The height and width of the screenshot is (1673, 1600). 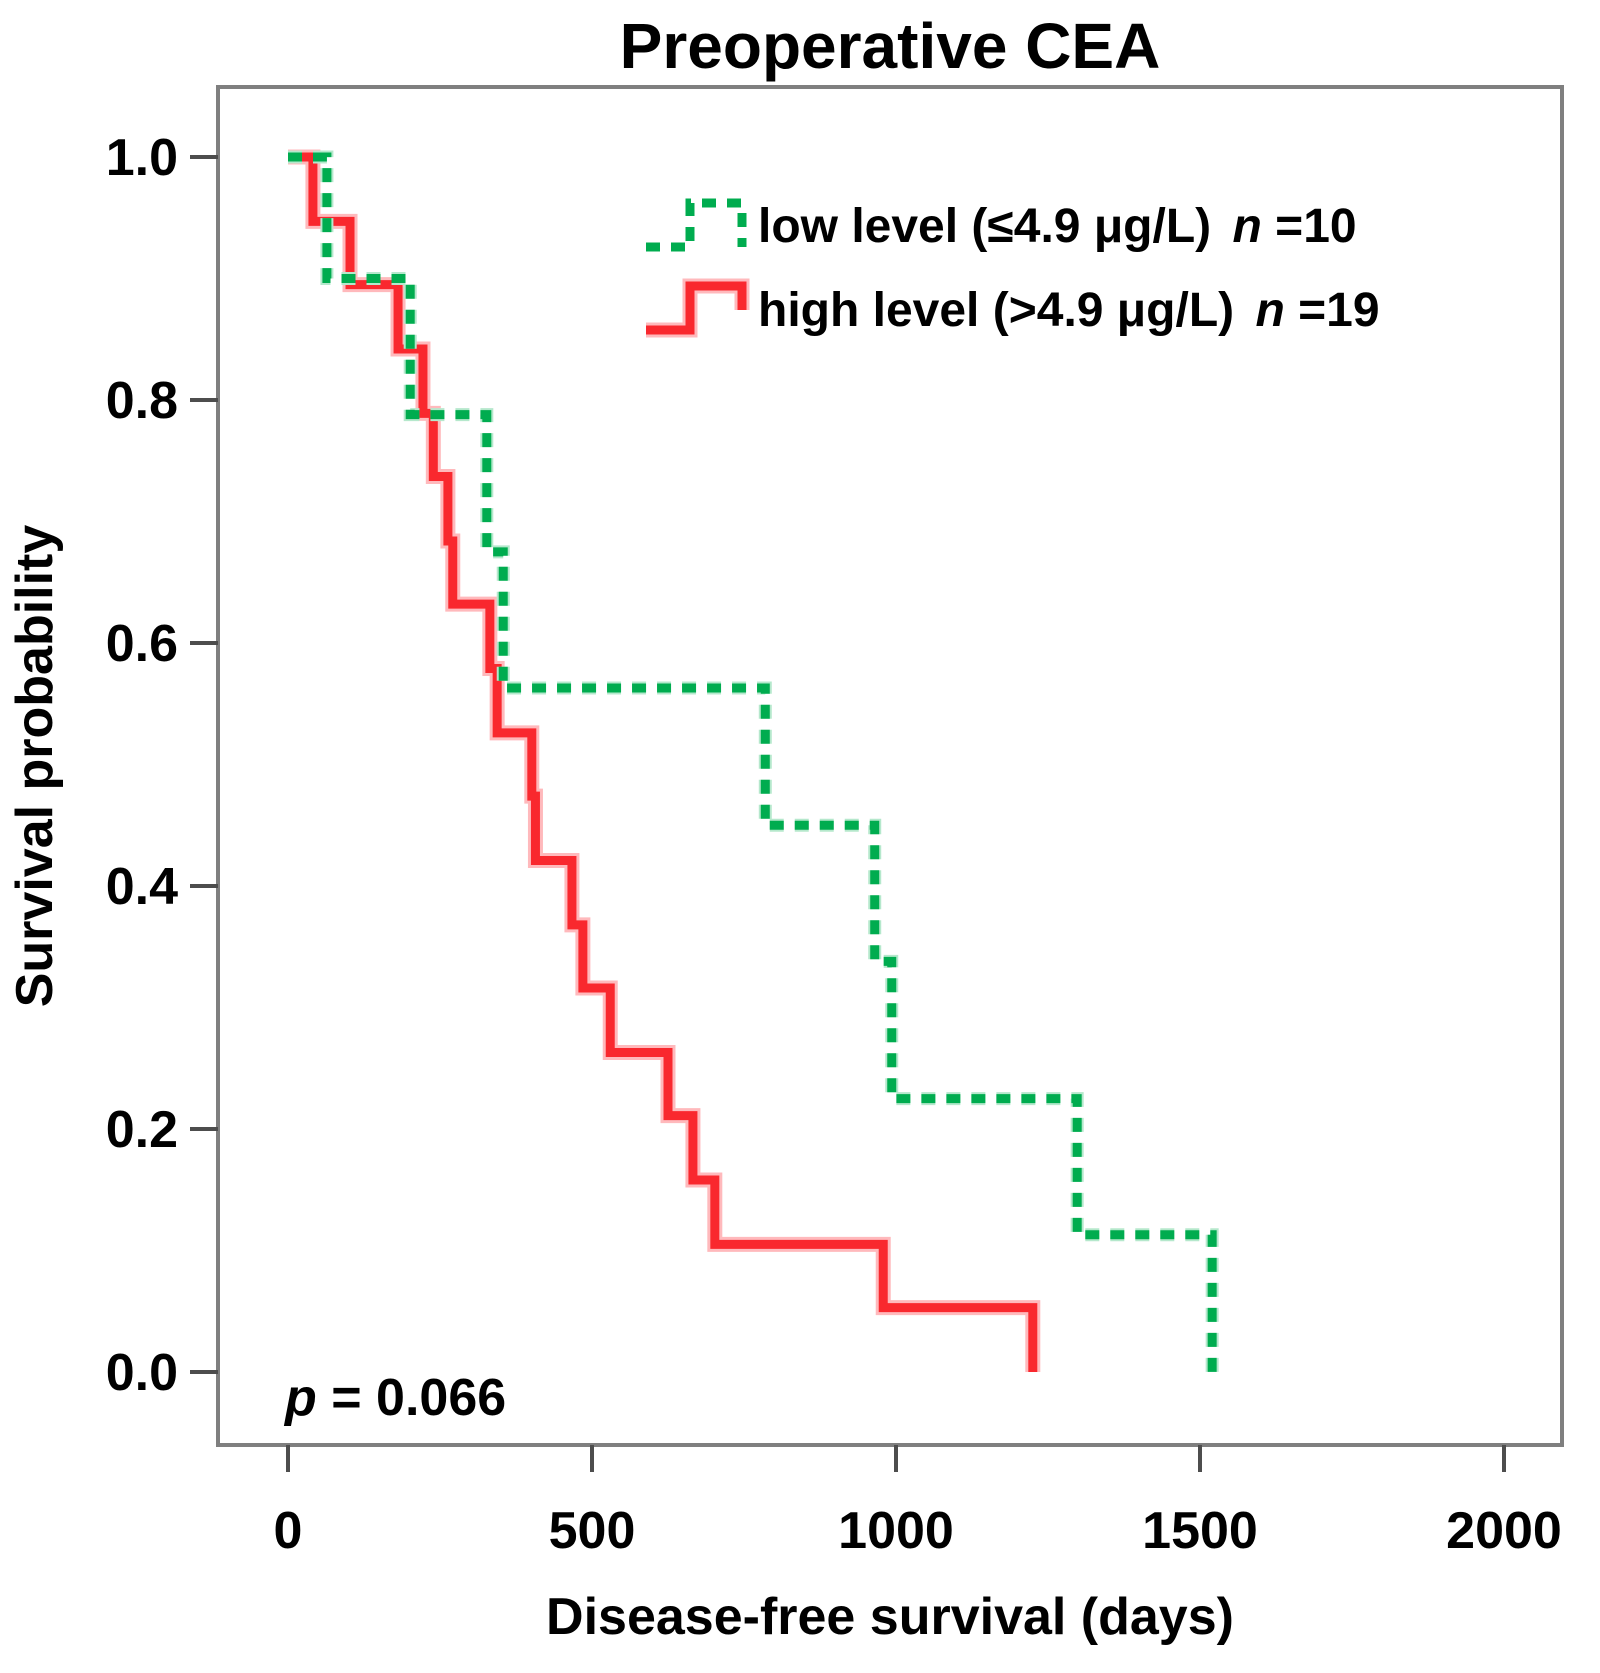 What do you see at coordinates (1315, 226) in the screenshot?
I see `legend-label-low-n-value: =10` at bounding box center [1315, 226].